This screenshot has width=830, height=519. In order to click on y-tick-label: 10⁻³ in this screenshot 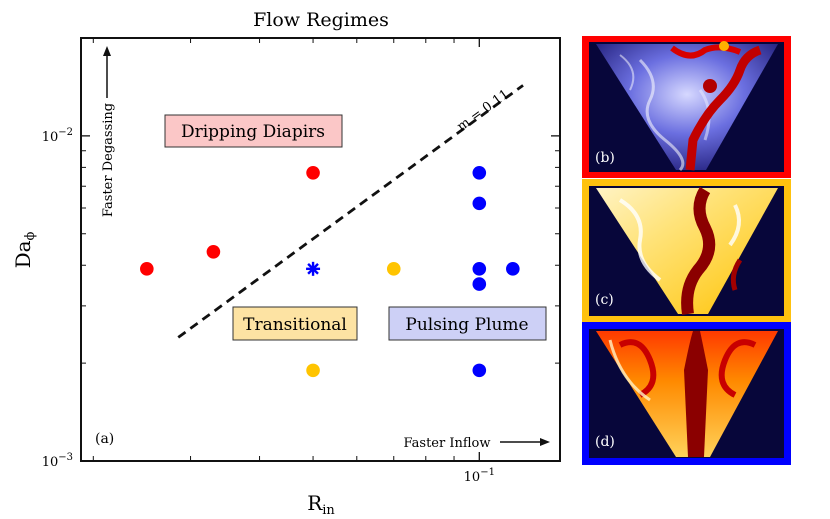, I will do `click(57, 461)`.